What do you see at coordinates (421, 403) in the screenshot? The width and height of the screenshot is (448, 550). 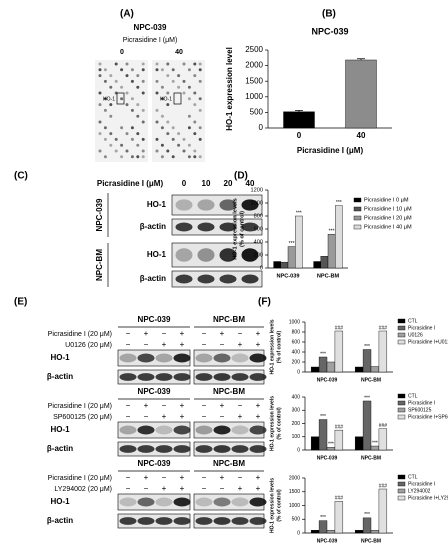 I see `legend-label: Picrasidine I` at bounding box center [421, 403].